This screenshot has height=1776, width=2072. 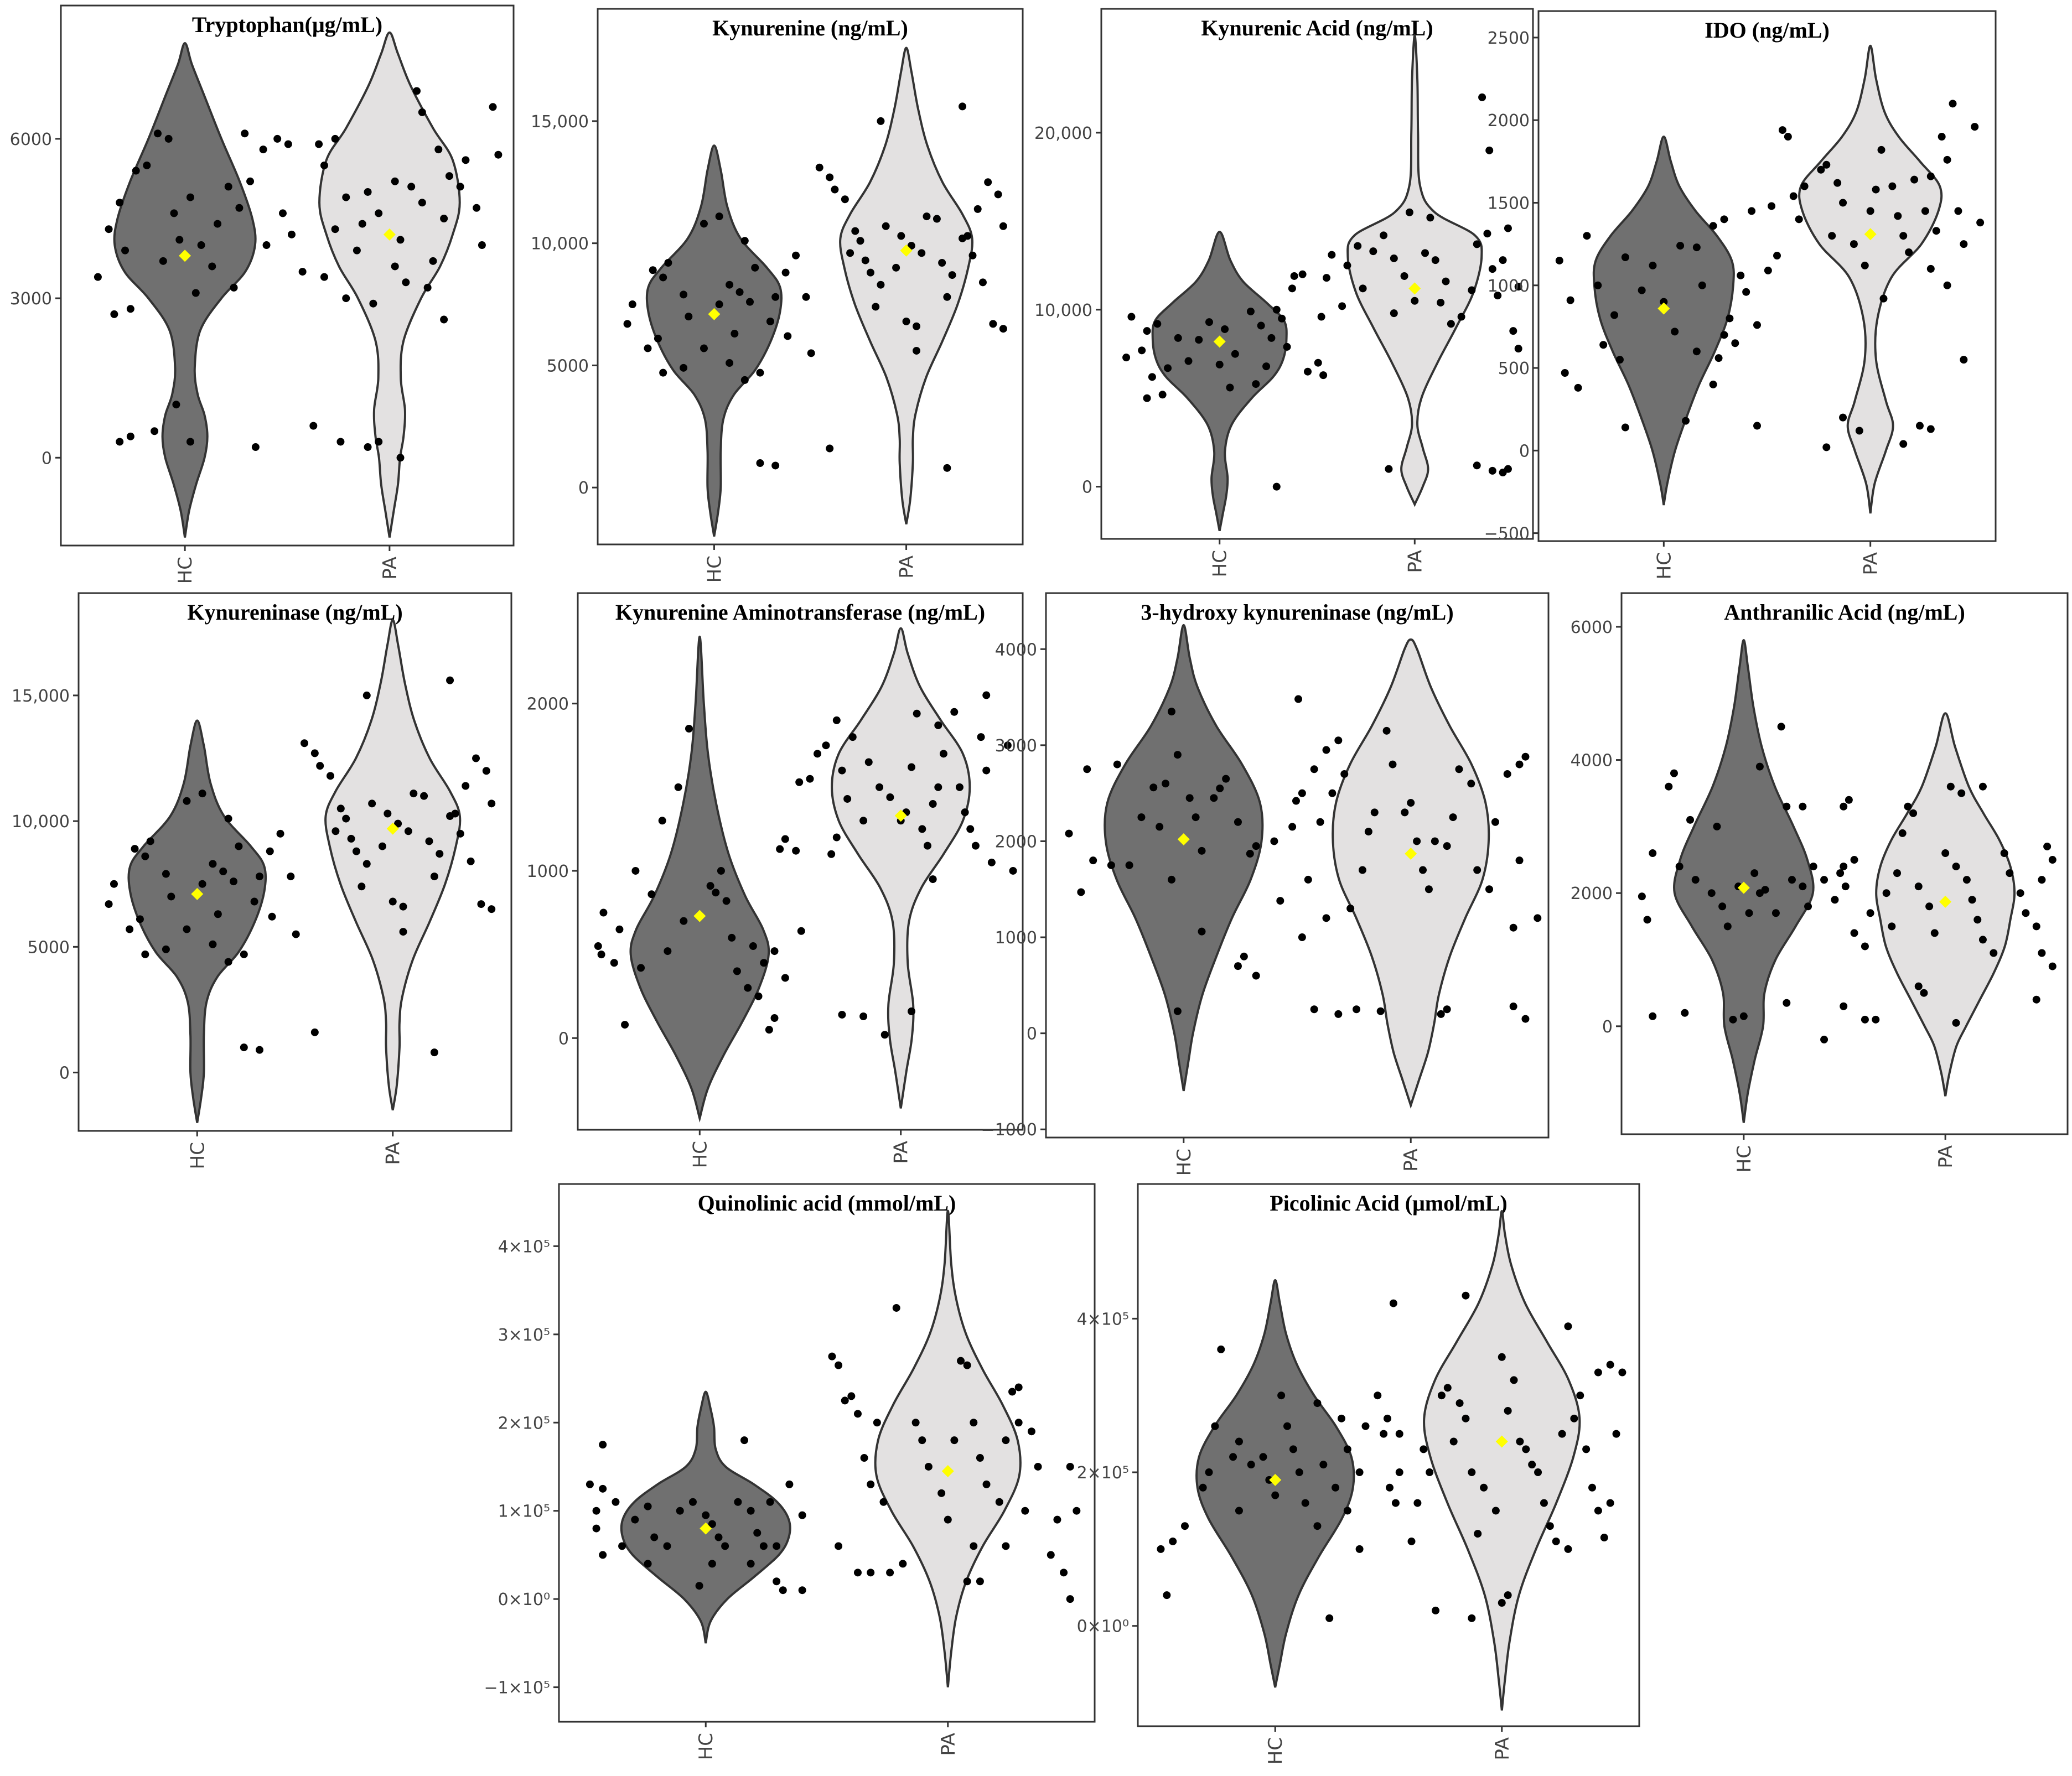 What do you see at coordinates (714, 569) in the screenshot?
I see `x-category-label-hc: HC` at bounding box center [714, 569].